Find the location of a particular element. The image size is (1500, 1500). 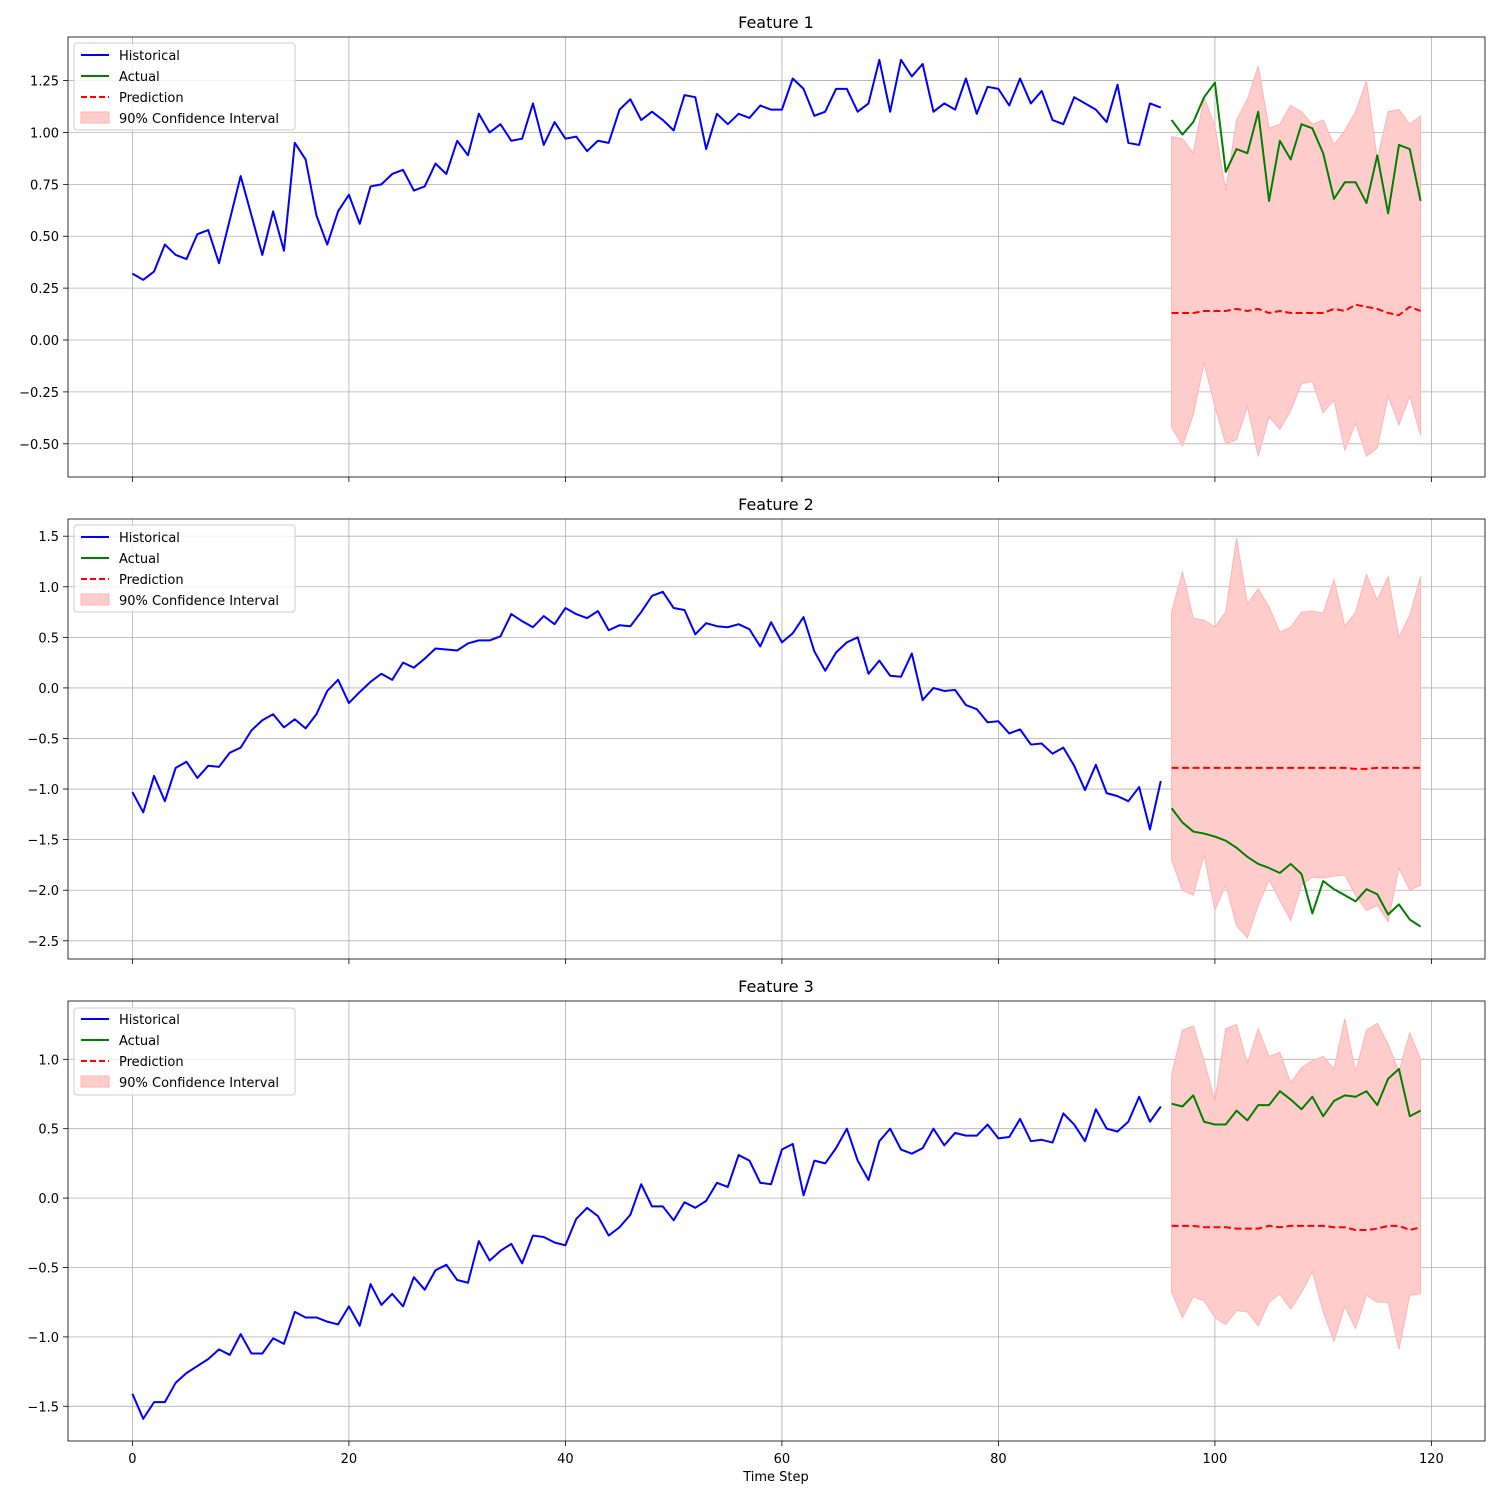

y-tick-label: −2.0 is located at coordinates (43, 891).